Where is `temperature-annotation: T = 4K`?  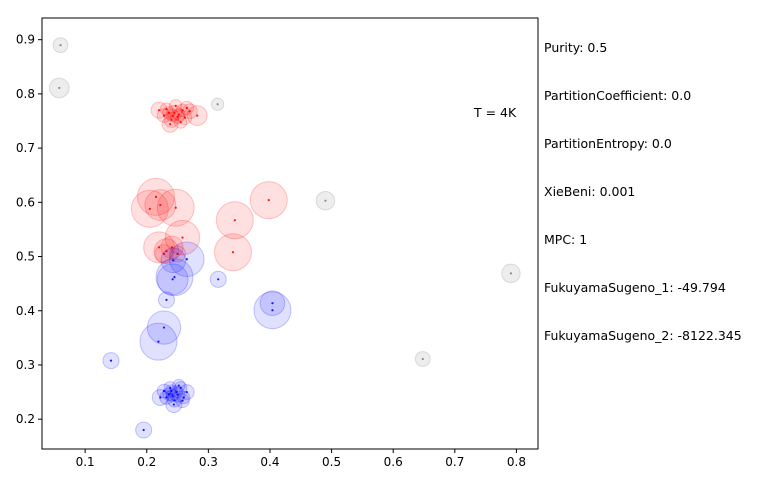
temperature-annotation: T = 4K is located at coordinates (495, 112).